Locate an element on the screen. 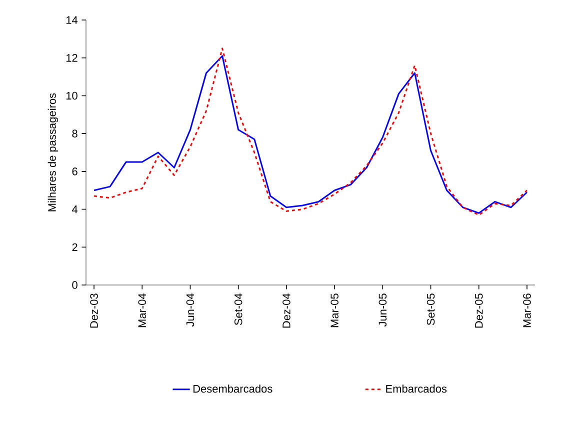 The width and height of the screenshot is (562, 423). y-tick-label: 12 is located at coordinates (72, 58).